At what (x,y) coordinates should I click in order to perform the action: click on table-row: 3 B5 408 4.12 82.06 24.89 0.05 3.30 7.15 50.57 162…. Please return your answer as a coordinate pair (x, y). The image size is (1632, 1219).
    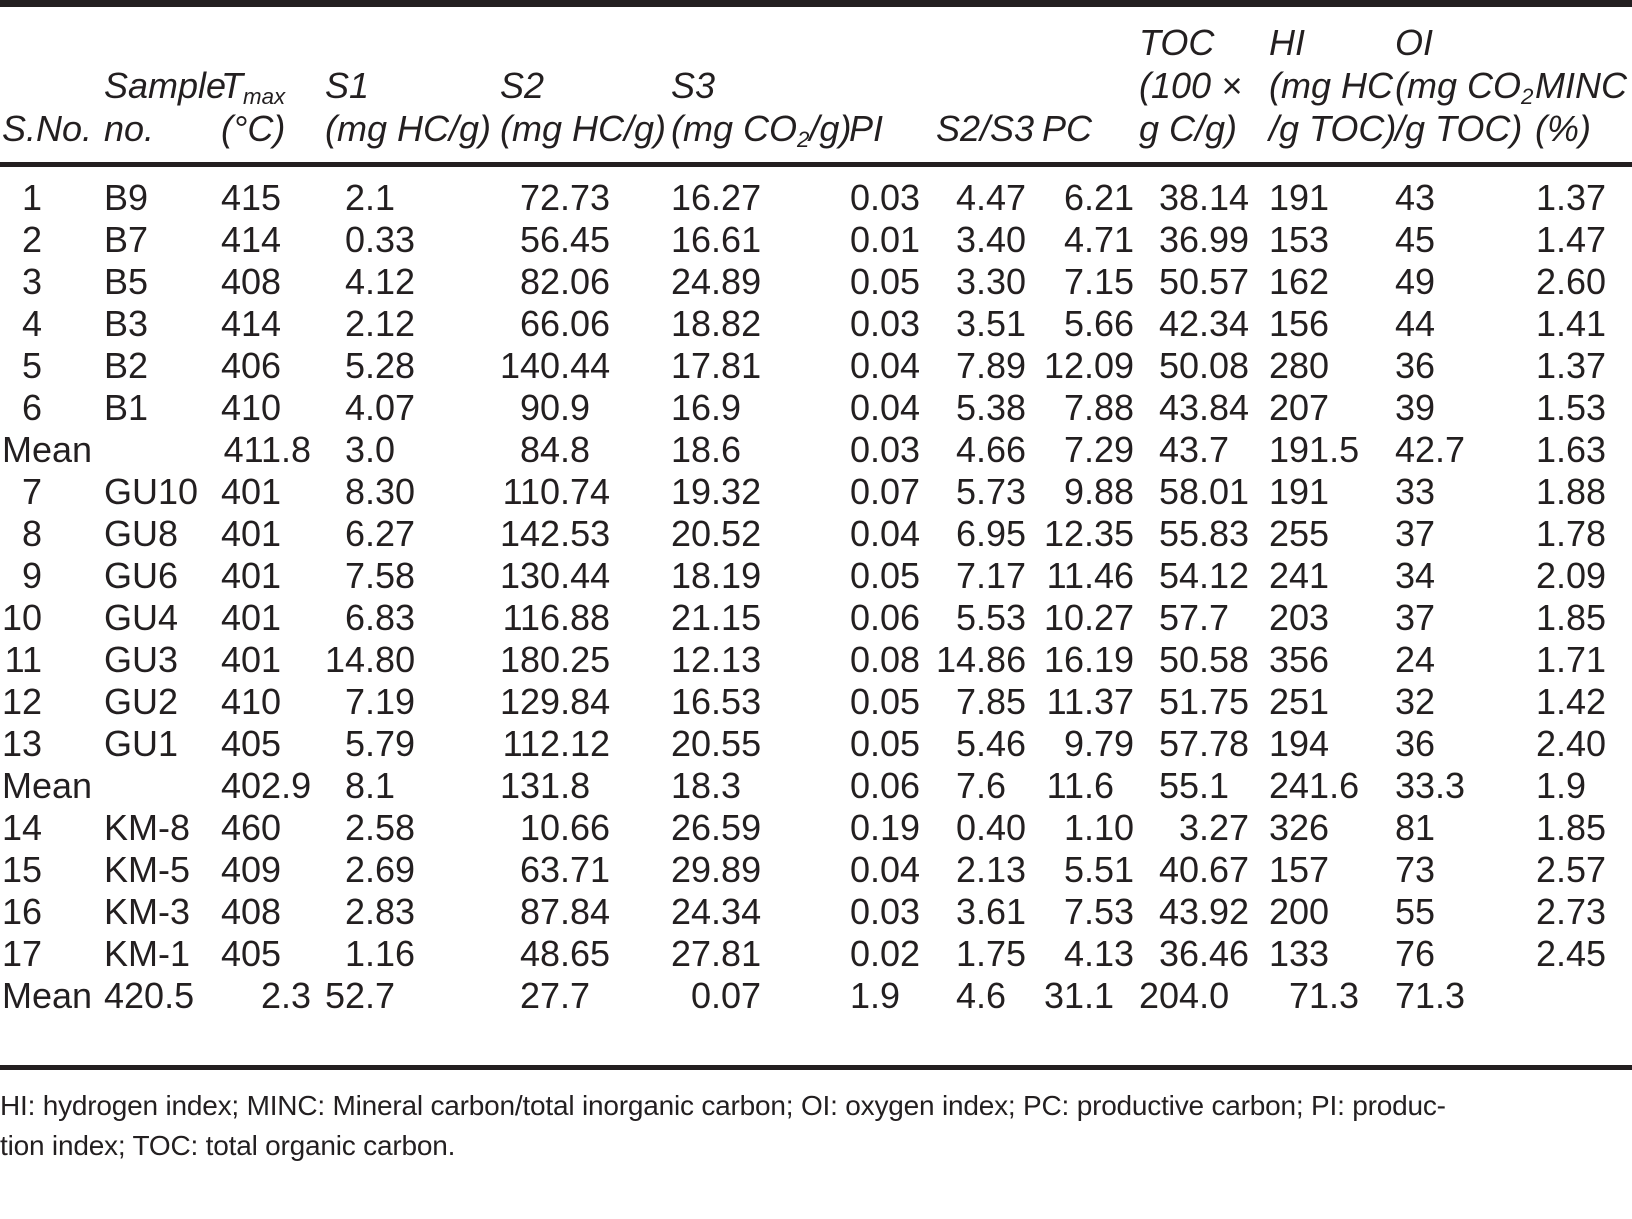
    Looking at the image, I should click on (816, 282).